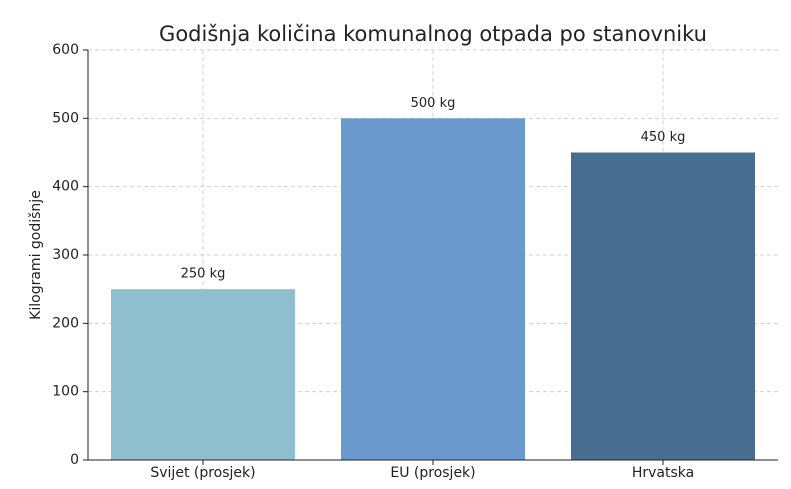 The height and width of the screenshot is (489, 791). Describe the element at coordinates (65, 50) in the screenshot. I see `y-tick-label: 600` at that location.